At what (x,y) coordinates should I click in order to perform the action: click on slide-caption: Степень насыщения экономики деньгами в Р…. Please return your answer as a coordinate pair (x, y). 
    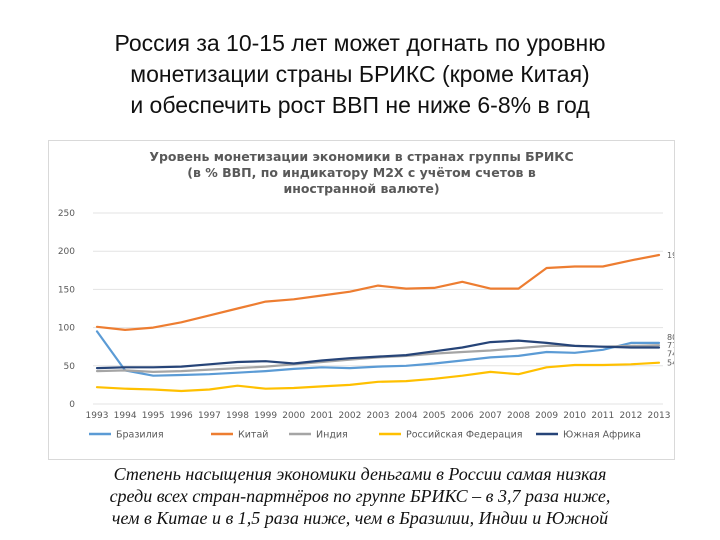
    Looking at the image, I should click on (360, 496).